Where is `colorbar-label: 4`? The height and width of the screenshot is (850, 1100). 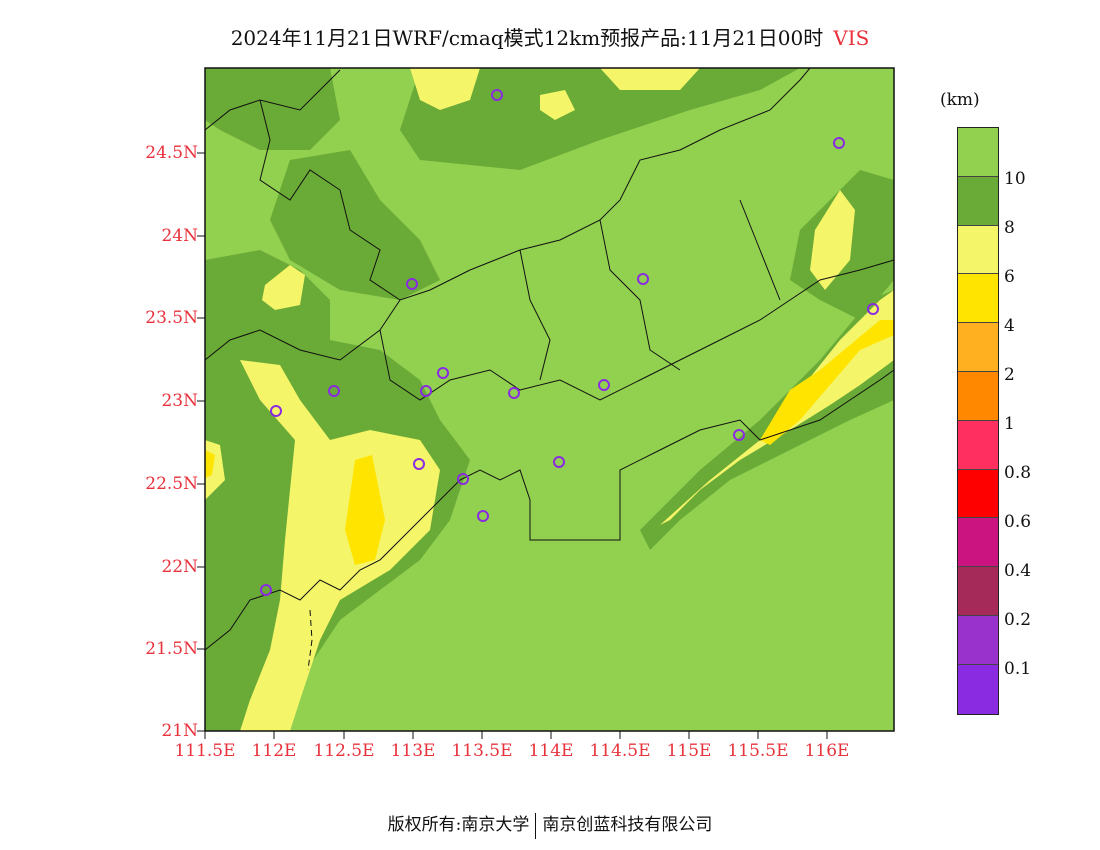 colorbar-label: 4 is located at coordinates (1009, 326).